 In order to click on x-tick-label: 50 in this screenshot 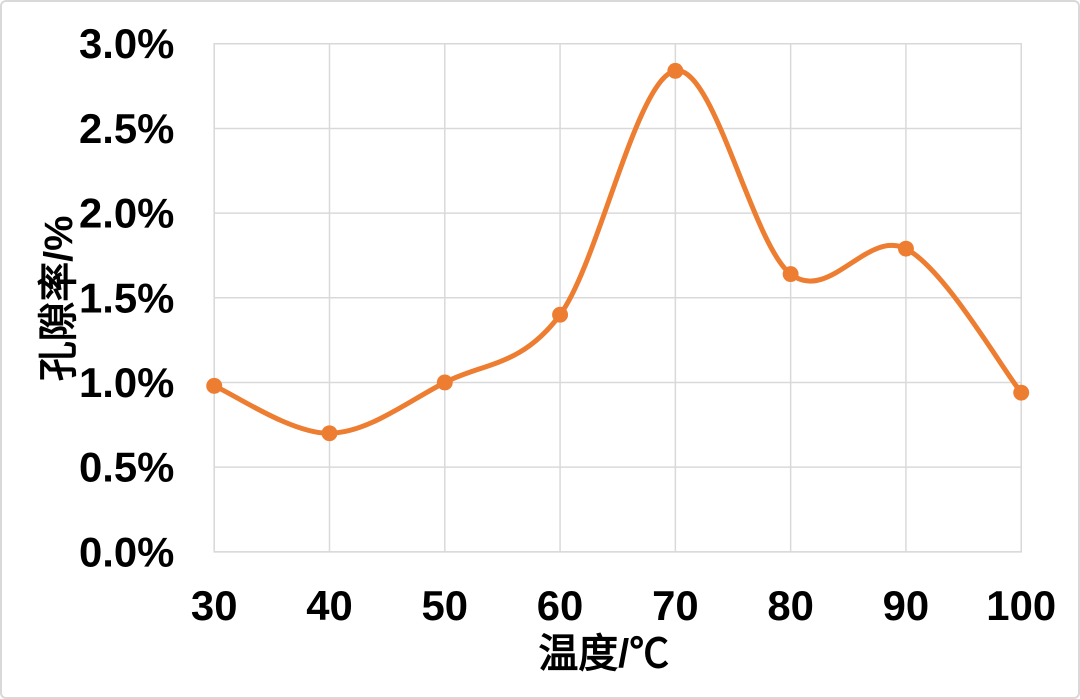, I will do `click(445, 605)`.